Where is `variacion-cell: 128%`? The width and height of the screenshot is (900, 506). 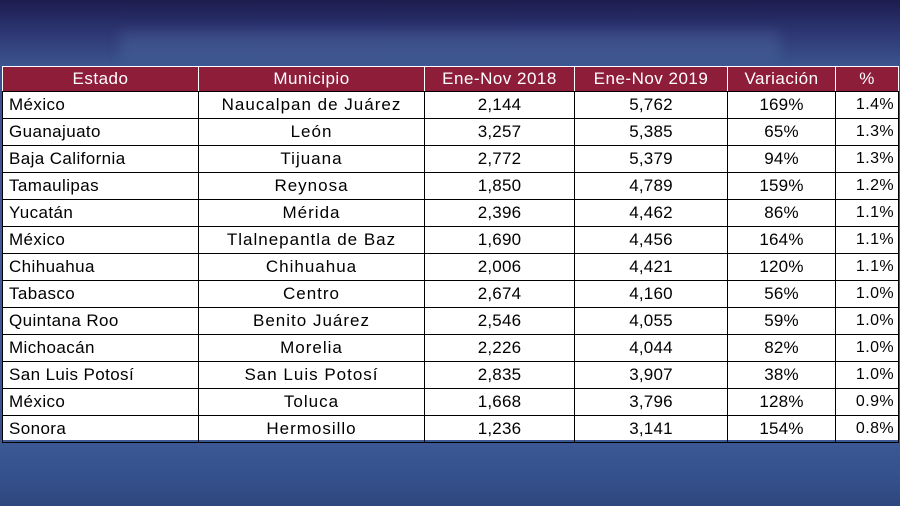
variacion-cell: 128% is located at coordinates (781, 402).